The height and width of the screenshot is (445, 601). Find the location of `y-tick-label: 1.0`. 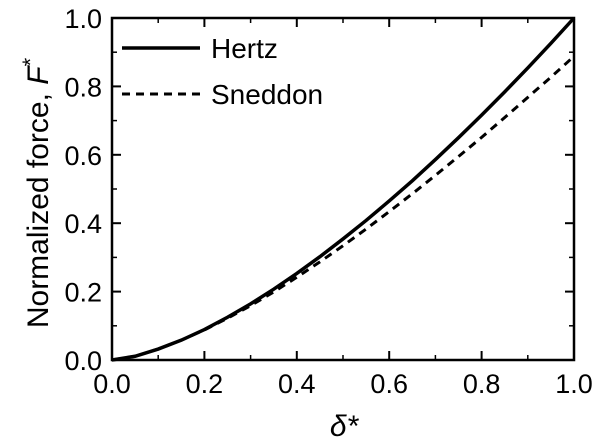

y-tick-label: 1.0 is located at coordinates (83, 19).